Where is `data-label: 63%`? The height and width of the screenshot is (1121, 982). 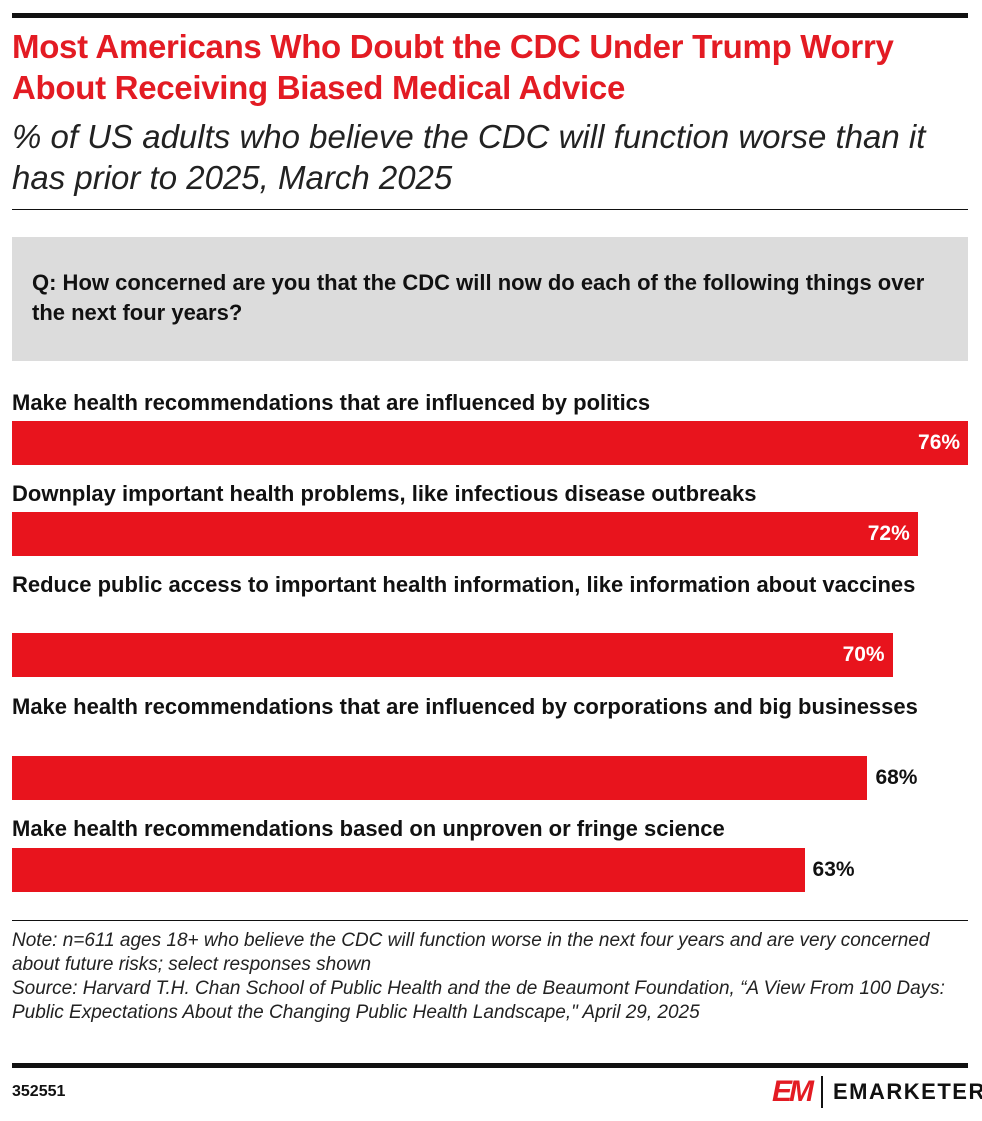
data-label: 63% is located at coordinates (833, 869).